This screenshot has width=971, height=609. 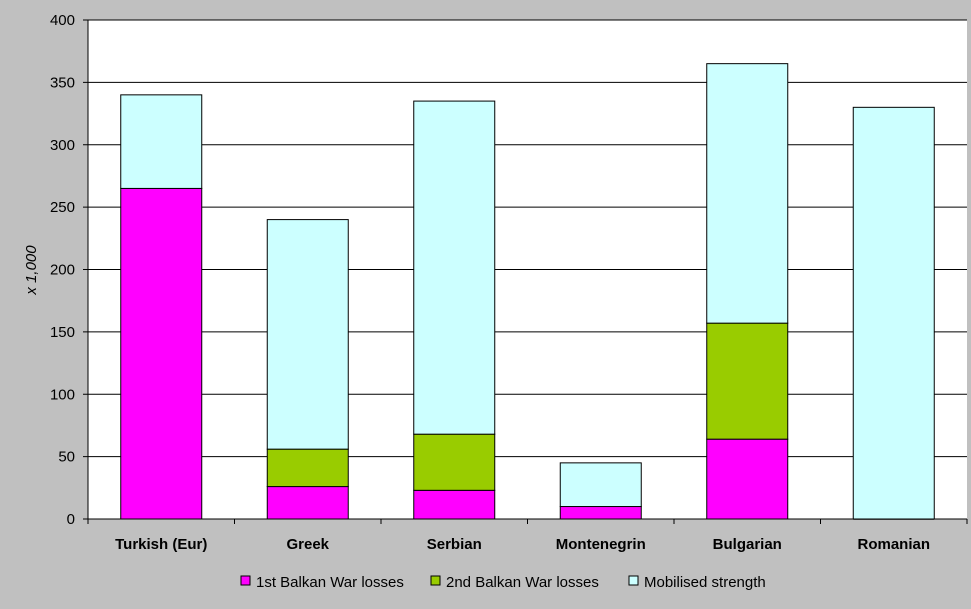 I want to click on legend-label: Mobilised strength, so click(x=705, y=582).